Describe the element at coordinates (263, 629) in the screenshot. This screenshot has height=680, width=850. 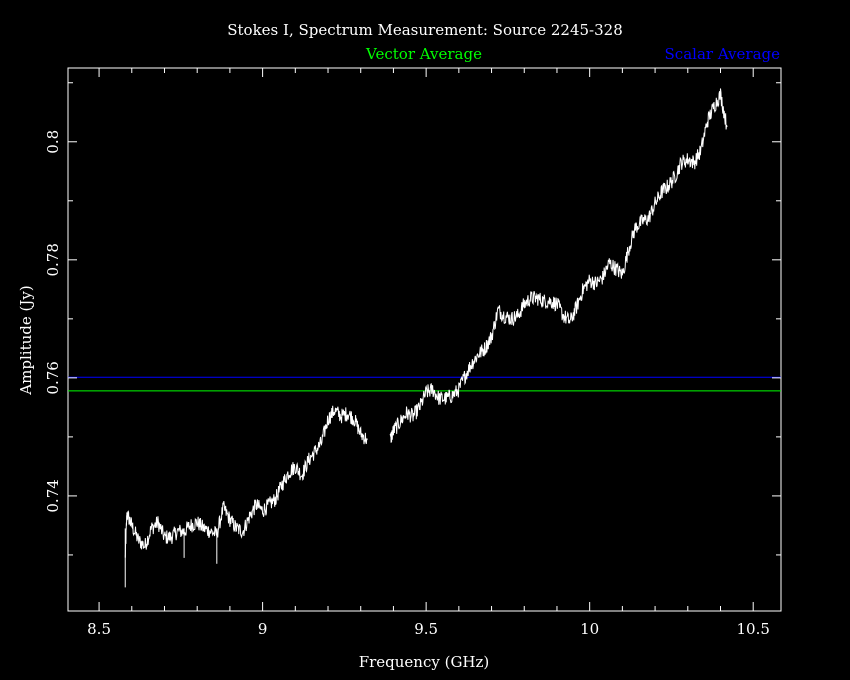
I see `x-tick-label-1: 9` at that location.